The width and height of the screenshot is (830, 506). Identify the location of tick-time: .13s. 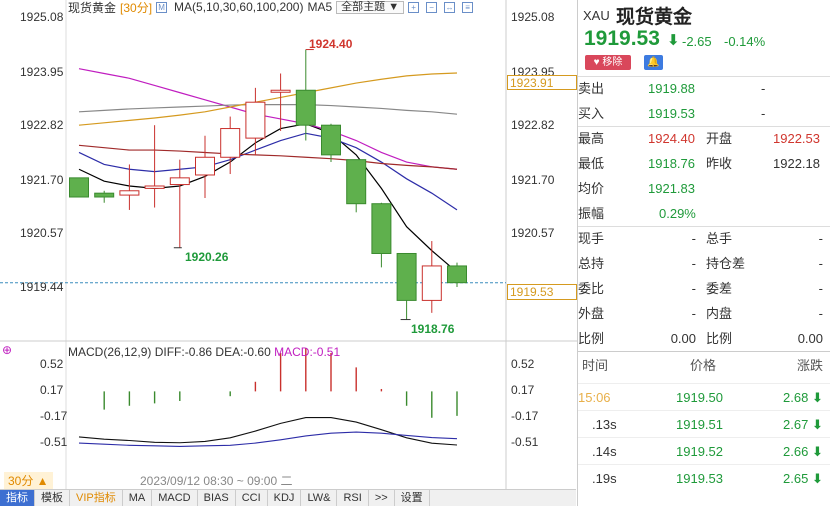
(604, 424).